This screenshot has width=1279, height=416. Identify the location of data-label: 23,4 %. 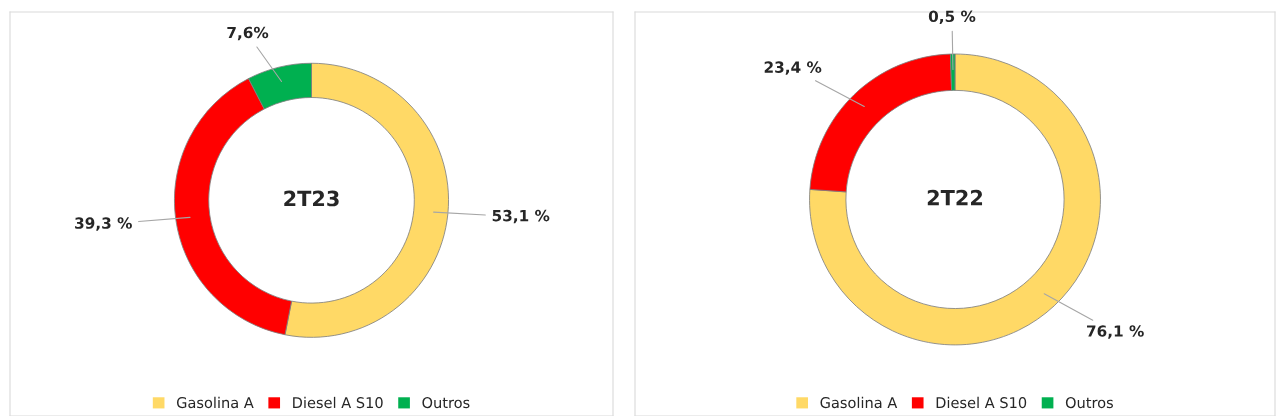
(793, 68).